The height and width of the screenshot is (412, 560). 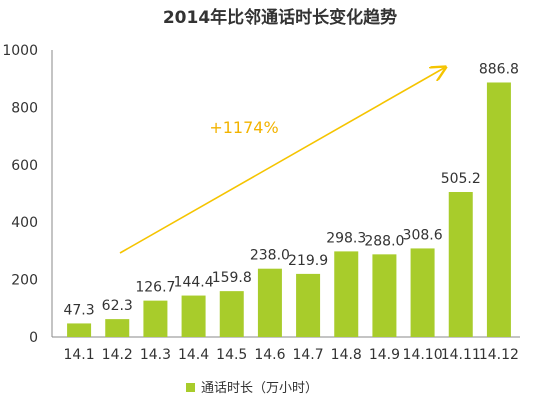 What do you see at coordinates (346, 355) in the screenshot?
I see `x-tick-label: 14.8` at bounding box center [346, 355].